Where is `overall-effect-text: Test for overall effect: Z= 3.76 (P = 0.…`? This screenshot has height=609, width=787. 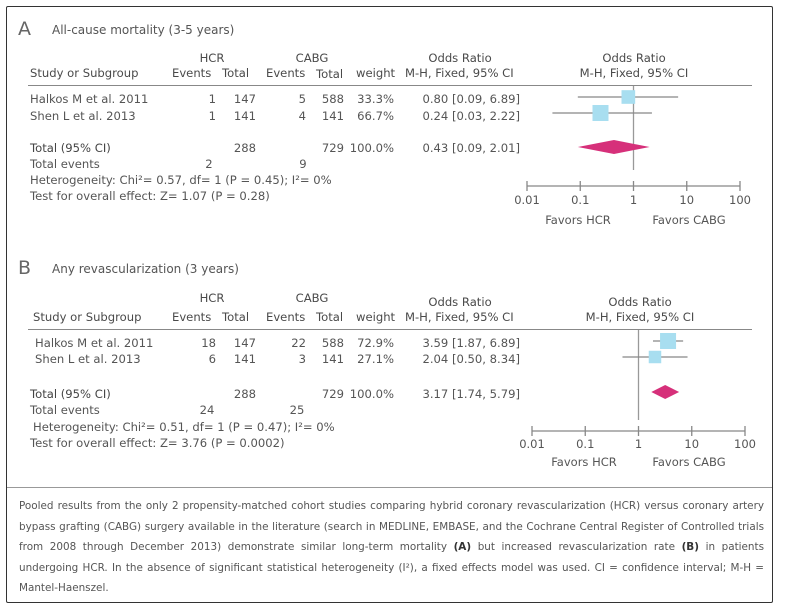 overall-effect-text: Test for overall effect: Z= 3.76 (P = 0.… is located at coordinates (157, 443).